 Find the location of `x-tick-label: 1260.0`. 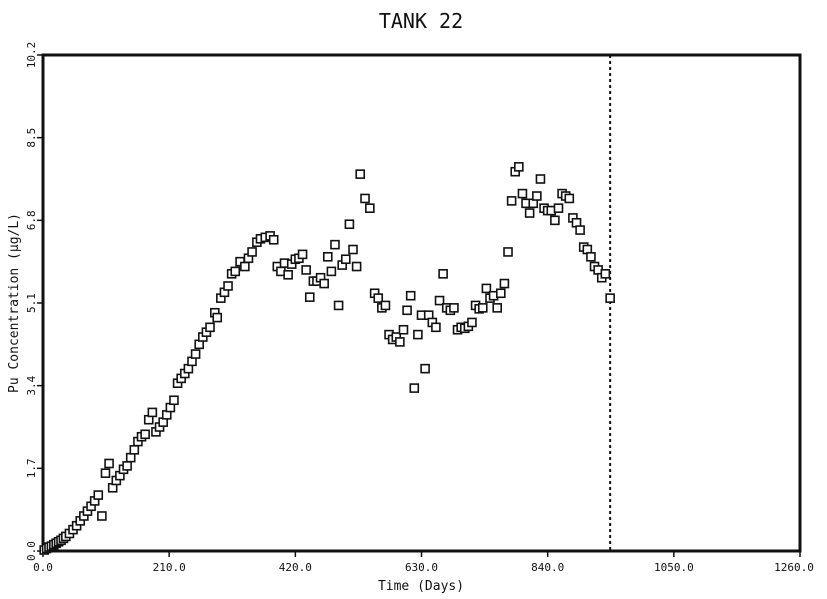

x-tick-label: 1260.0 is located at coordinates (794, 567).